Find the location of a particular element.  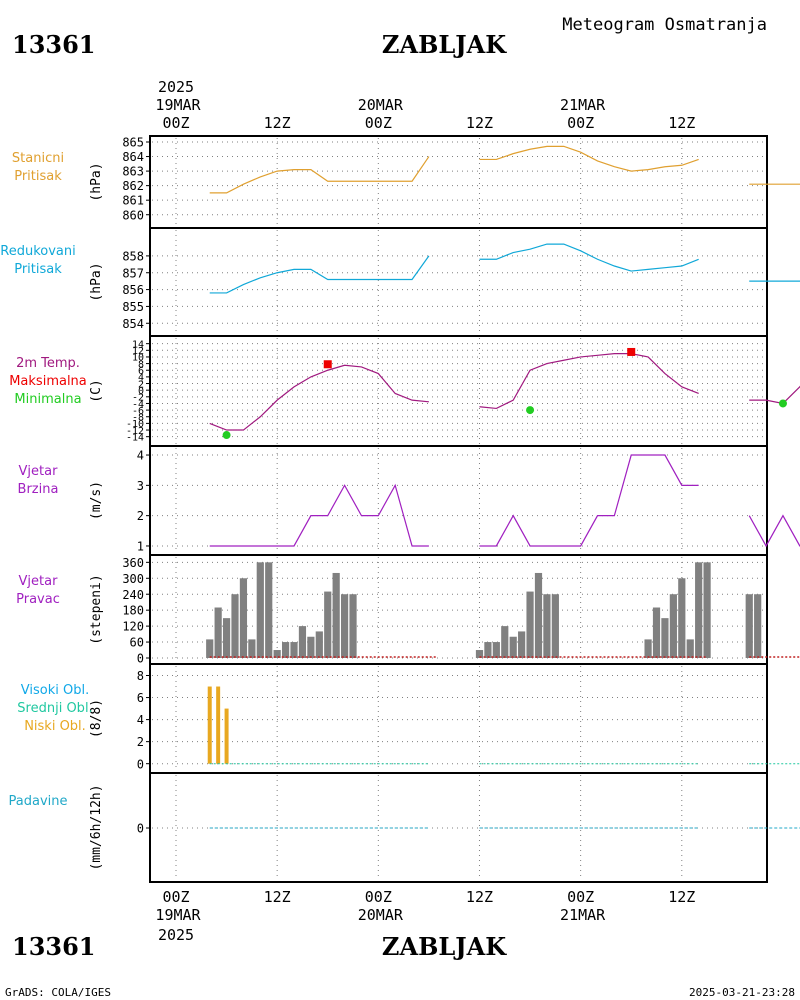

day-label-top: 19MAR is located at coordinates (178, 105).